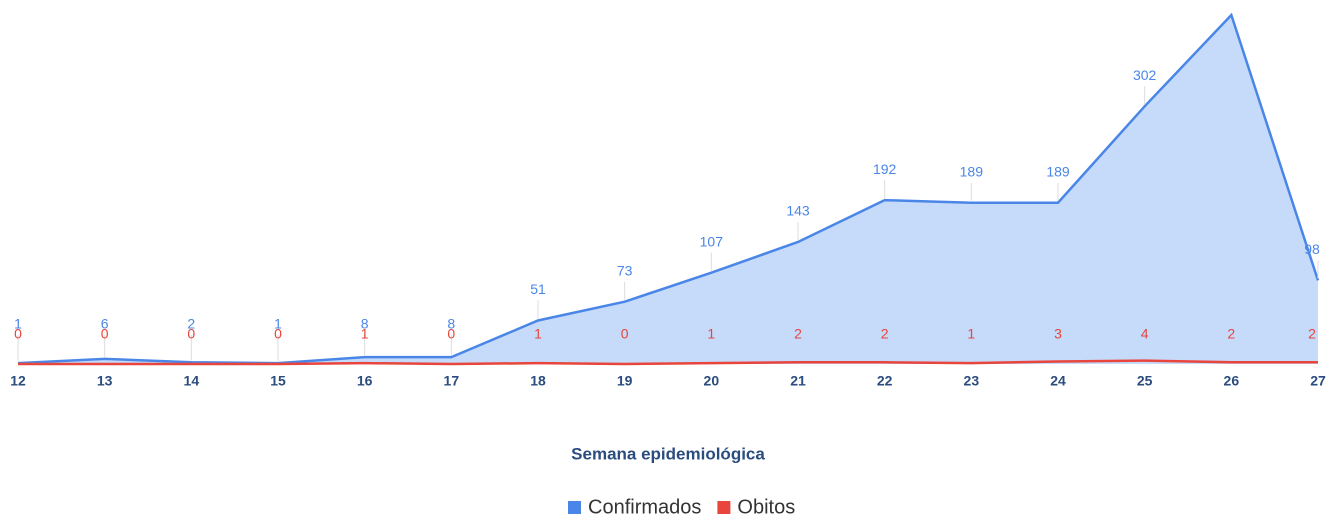 The width and height of the screenshot is (1328, 518). Describe the element at coordinates (105, 324) in the screenshot. I see `data-label: 6` at that location.